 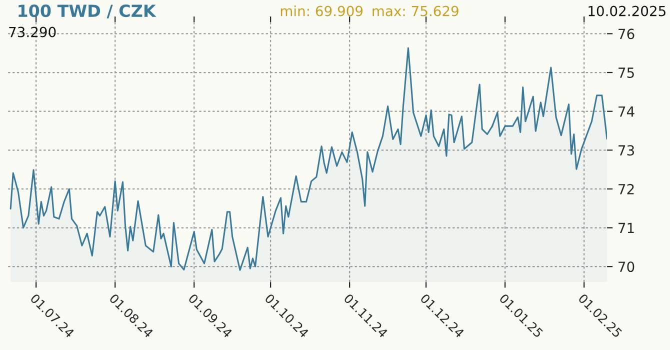 I want to click on text: min: 69.909, so click(x=321, y=11).